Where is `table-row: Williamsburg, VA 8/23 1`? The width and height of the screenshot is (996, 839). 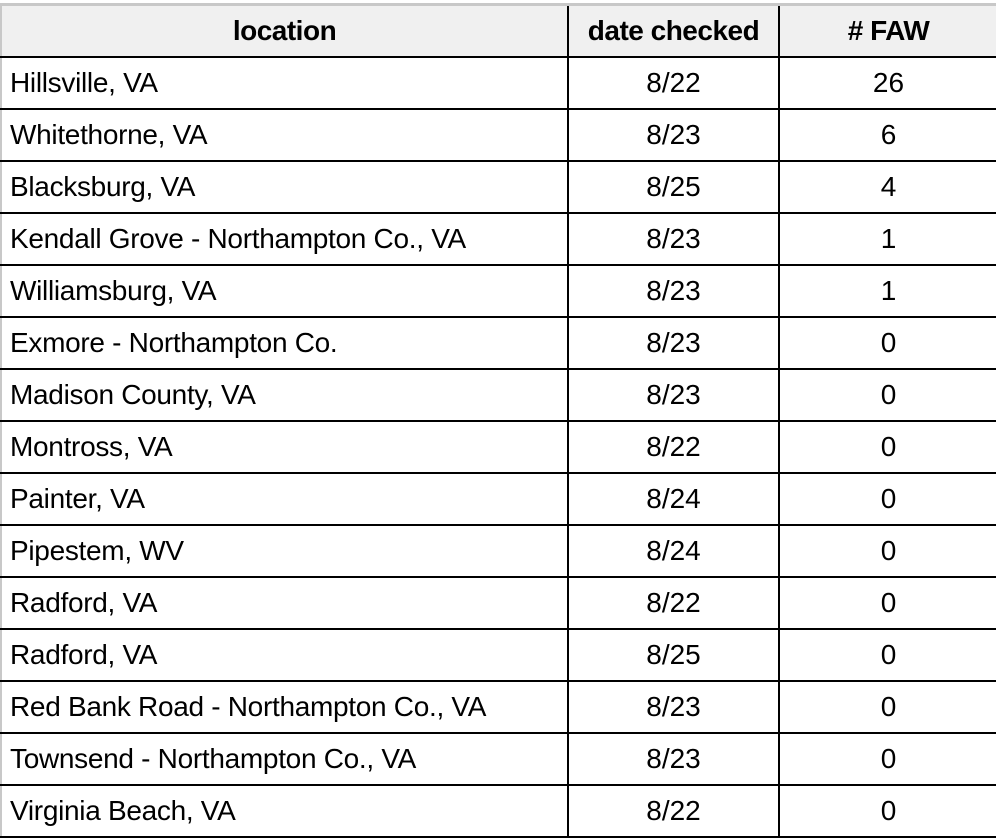
table-row: Williamsburg, VA 8/23 1 is located at coordinates (498, 291).